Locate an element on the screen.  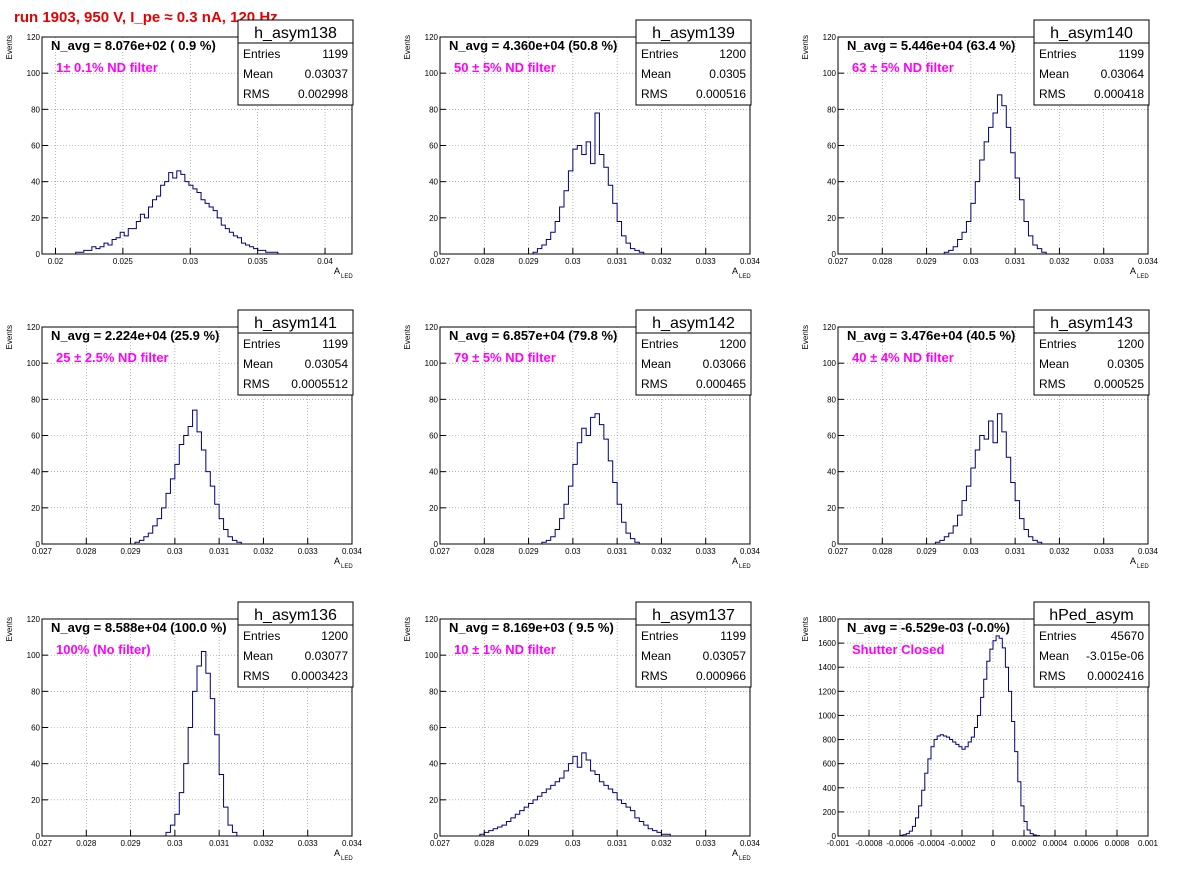
filter-annotation: 50 ± 5% ND filter is located at coordinates (505, 67).